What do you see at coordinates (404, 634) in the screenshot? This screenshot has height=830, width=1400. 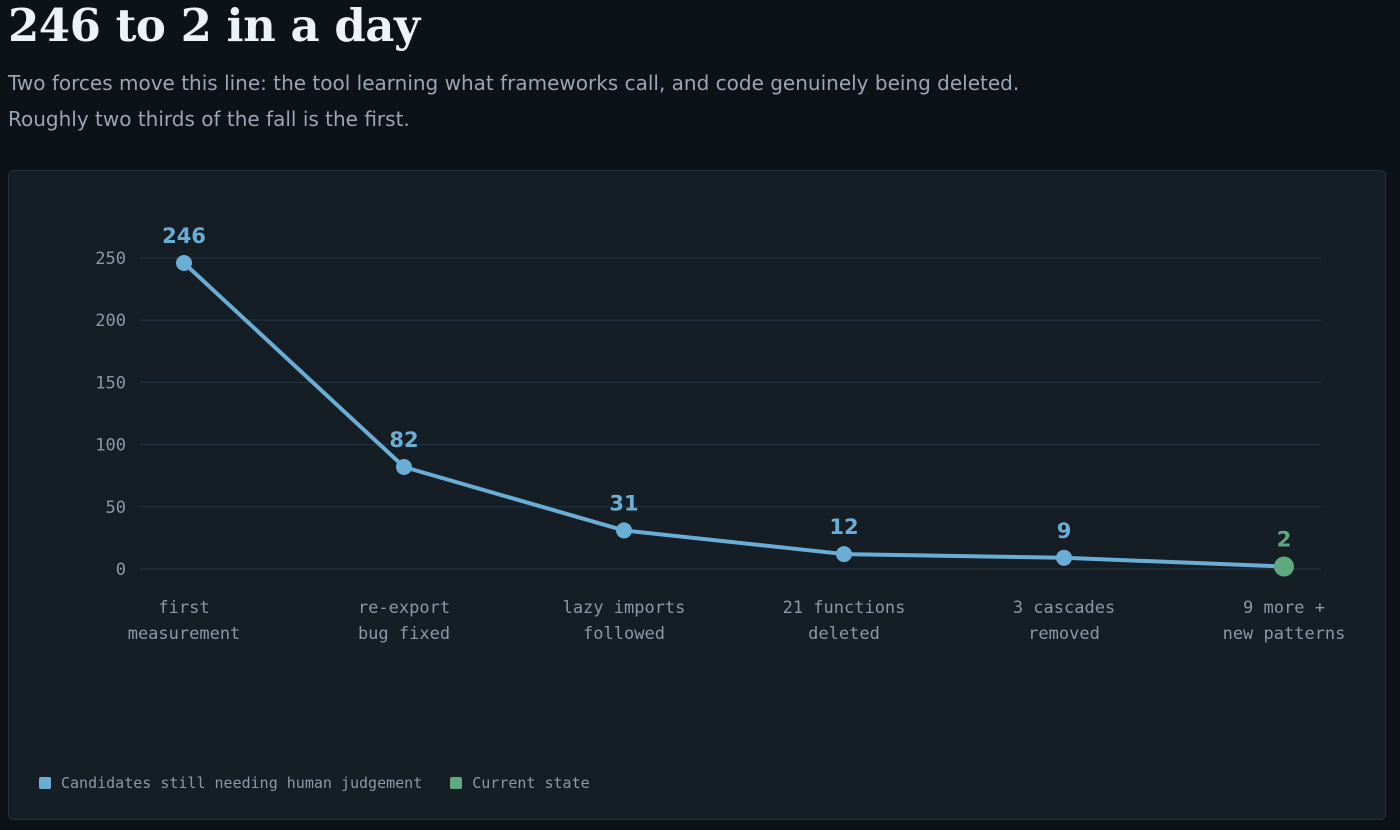 I see `x-tick-label: bug fixed` at bounding box center [404, 634].